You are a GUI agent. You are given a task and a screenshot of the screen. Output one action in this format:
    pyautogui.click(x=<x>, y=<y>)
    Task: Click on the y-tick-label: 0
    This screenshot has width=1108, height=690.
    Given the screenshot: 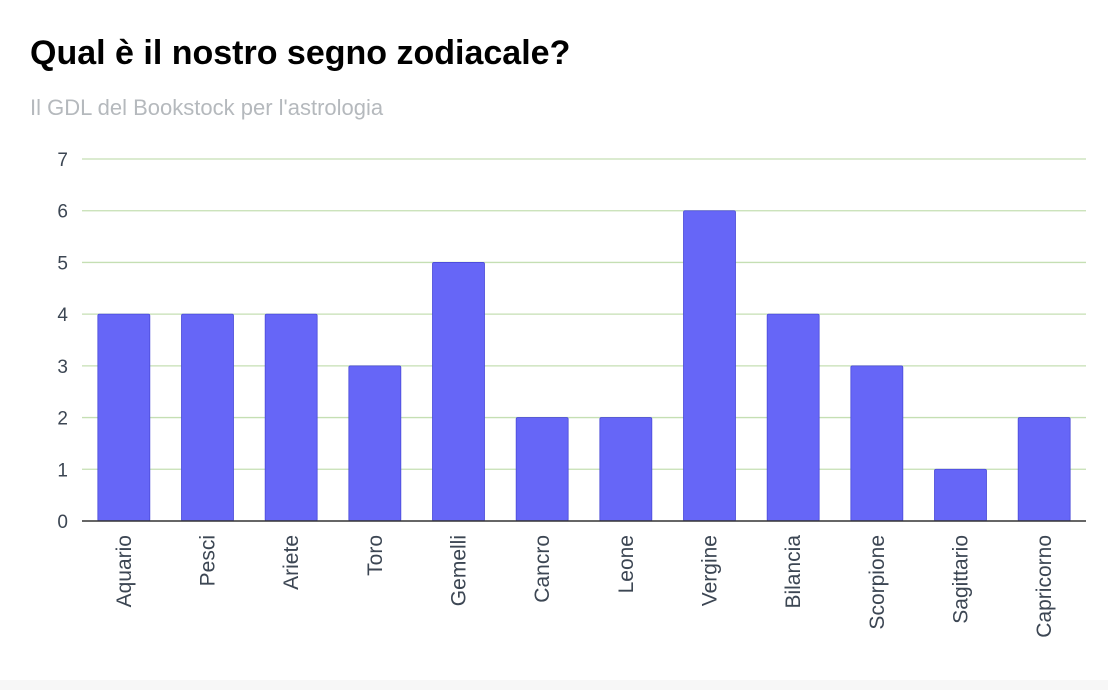 What is the action you would take?
    pyautogui.click(x=62, y=522)
    